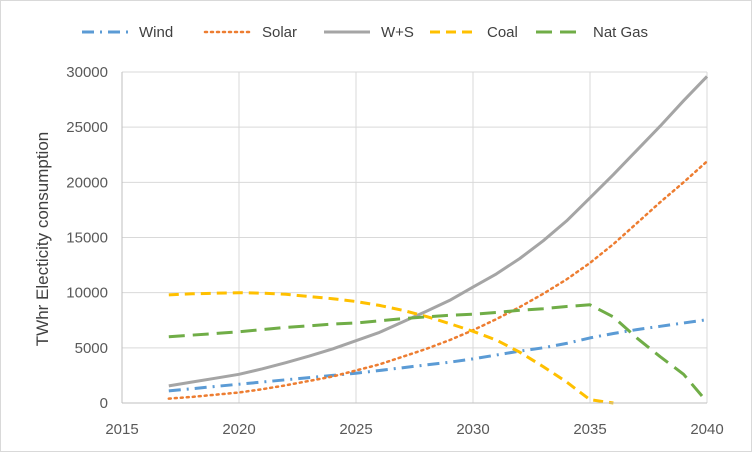  What do you see at coordinates (87, 72) in the screenshot?
I see `y-tick-label: 30000` at bounding box center [87, 72].